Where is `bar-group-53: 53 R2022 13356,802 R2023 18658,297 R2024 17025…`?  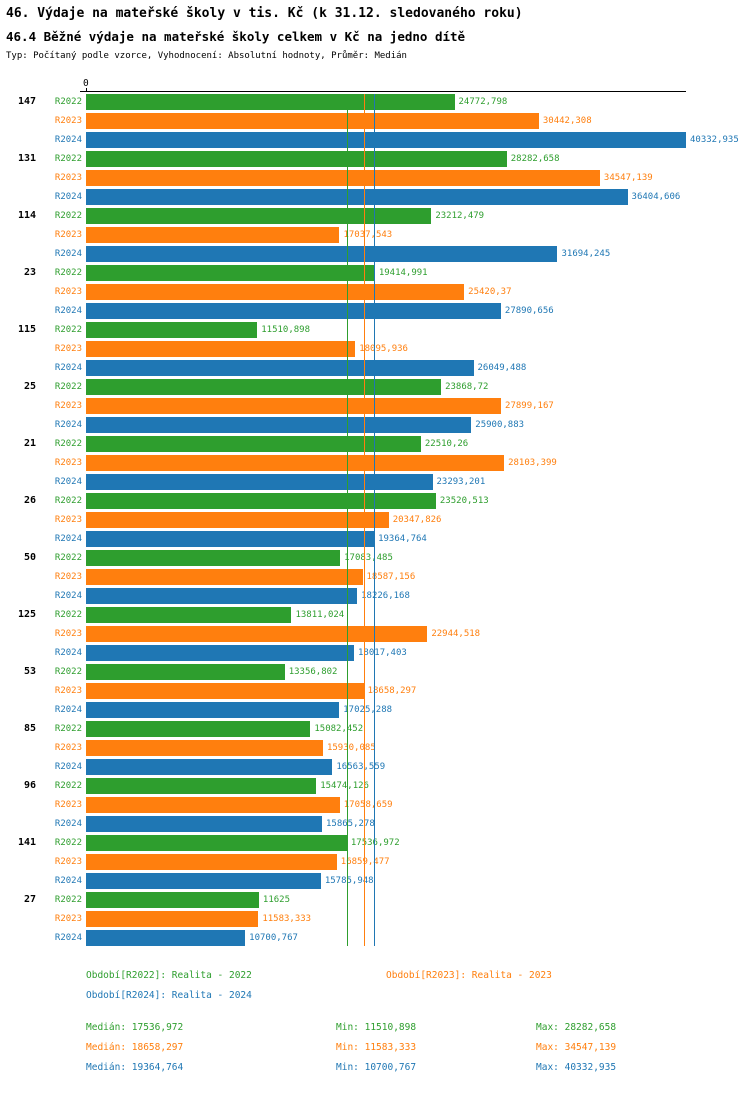 bar-group-53: 53 R2022 13356,802 R2023 18658,297 R2024 17025… is located at coordinates (375, 691).